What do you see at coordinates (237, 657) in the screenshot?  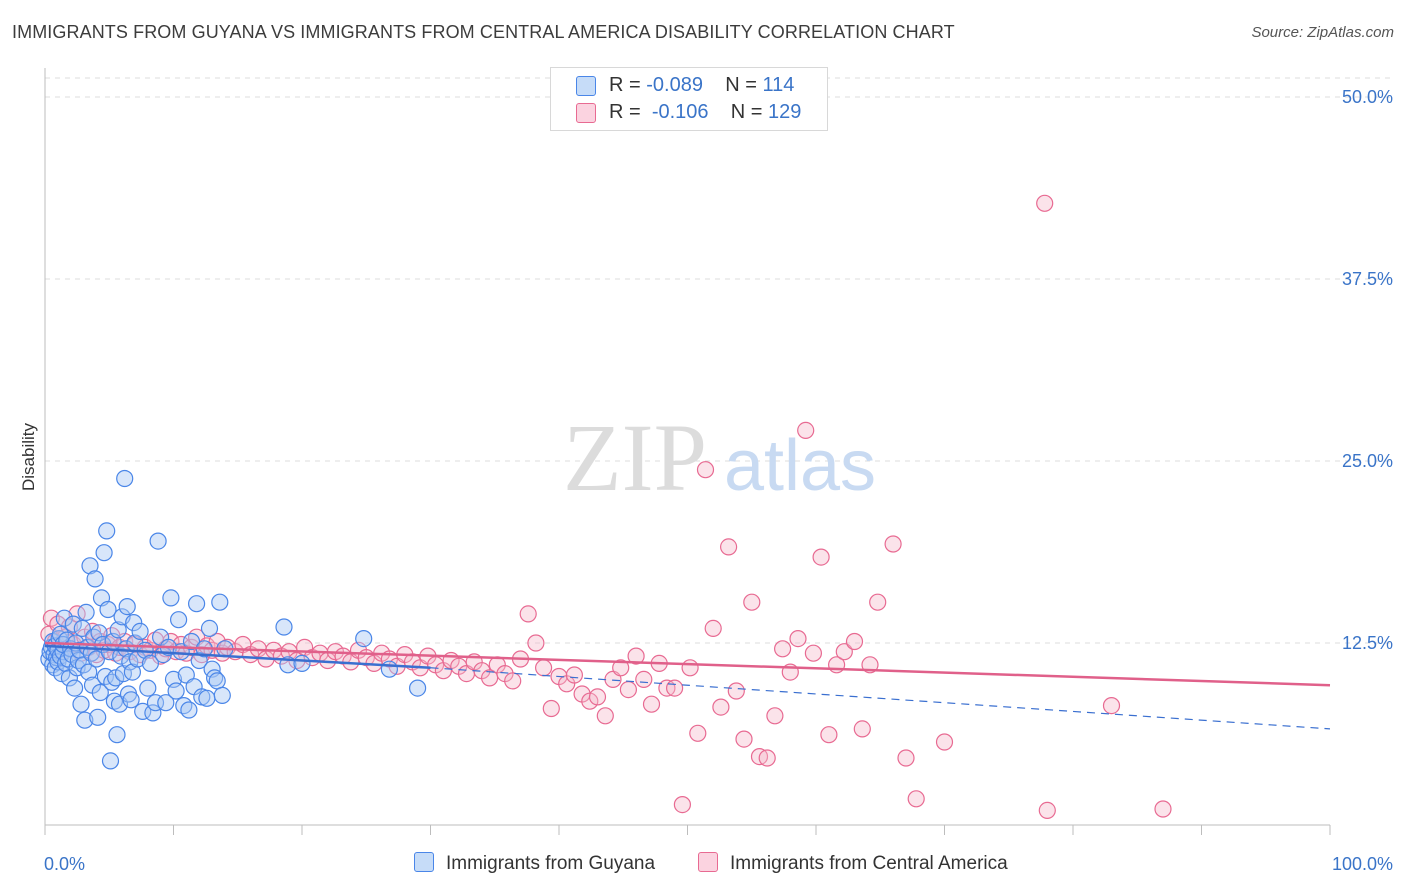 I see `guyana-trend-line` at bounding box center [237, 657].